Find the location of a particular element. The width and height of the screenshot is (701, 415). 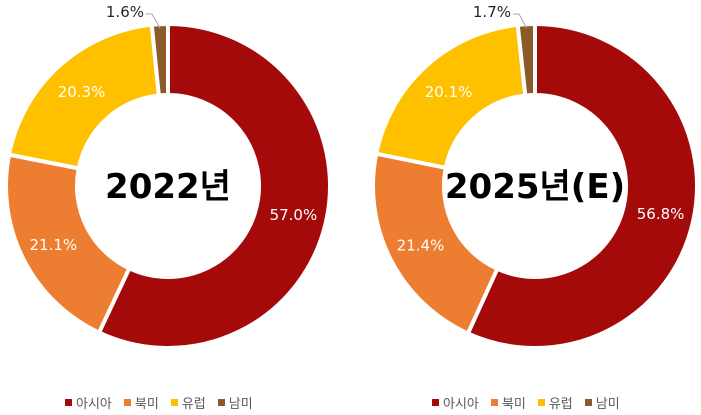

chart-title-2022: 2022년 is located at coordinates (168, 187).